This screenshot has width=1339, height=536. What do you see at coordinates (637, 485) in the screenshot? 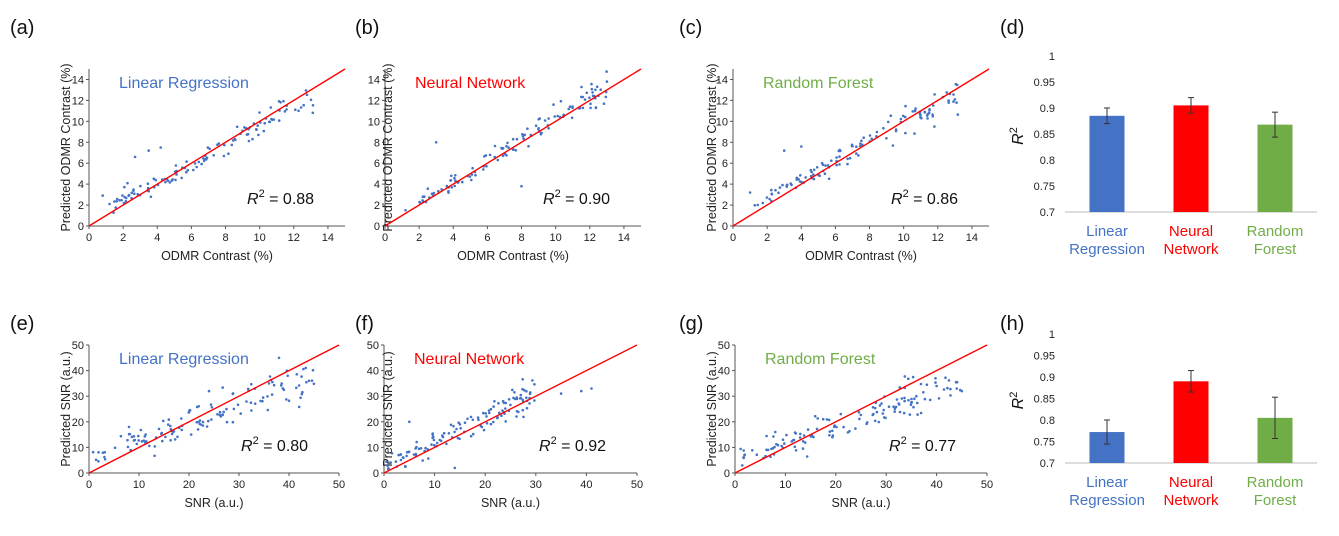
I see `x-tick-label: 50` at bounding box center [637, 485].